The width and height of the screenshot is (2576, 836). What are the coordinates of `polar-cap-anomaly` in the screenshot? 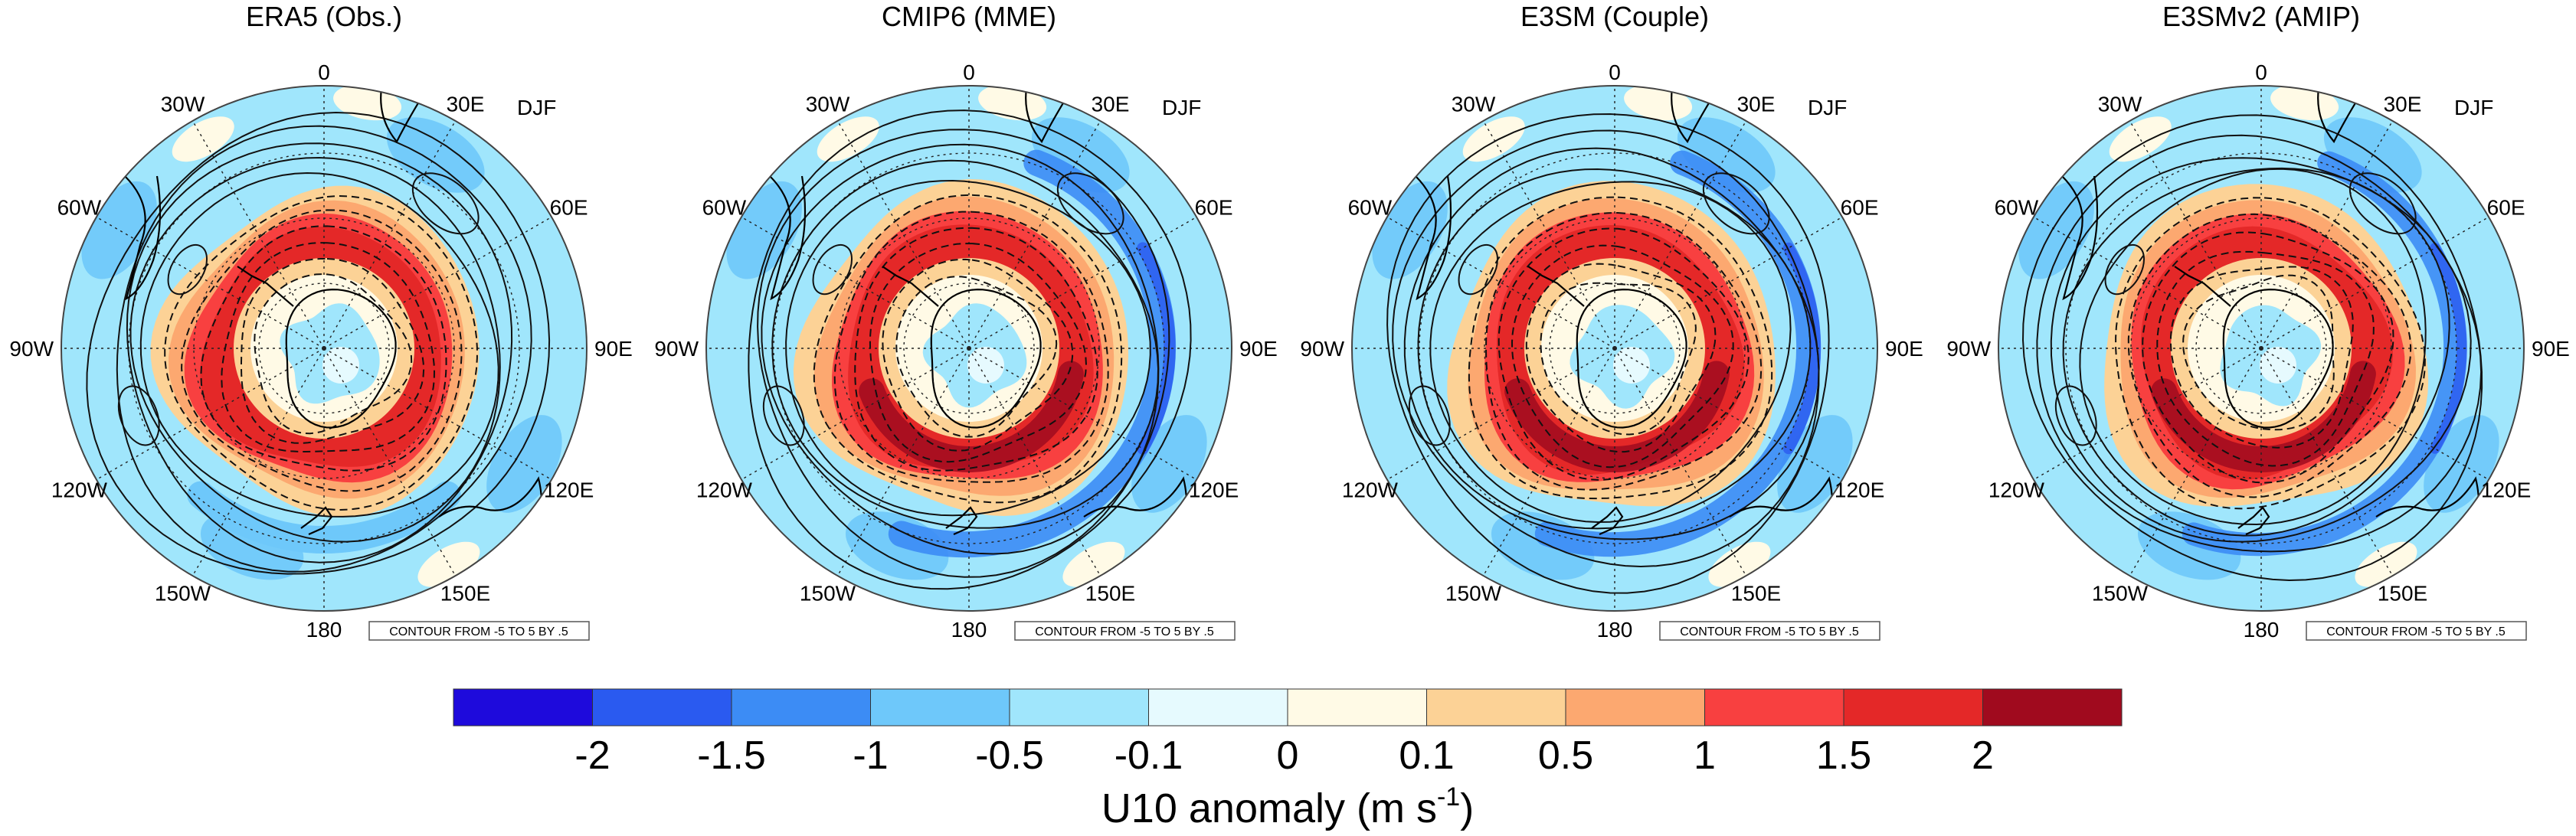 It's located at (1631, 365).